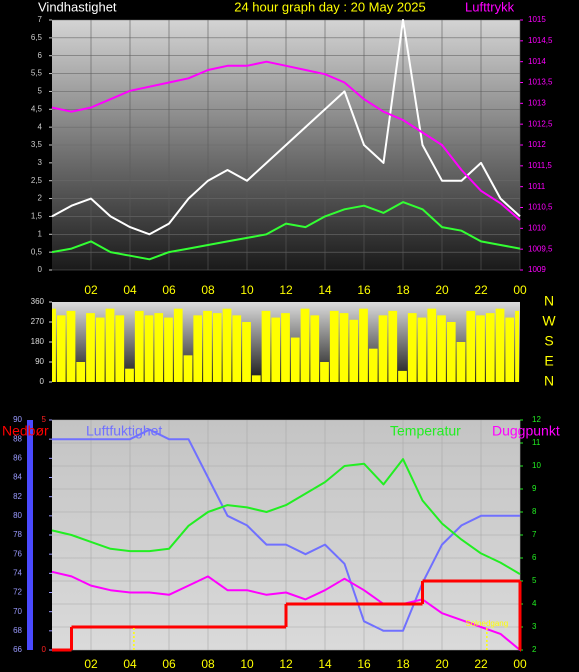 This screenshot has width=579, height=672. What do you see at coordinates (30, 535) in the screenshot?
I see `humidity-axis-strip` at bounding box center [30, 535].